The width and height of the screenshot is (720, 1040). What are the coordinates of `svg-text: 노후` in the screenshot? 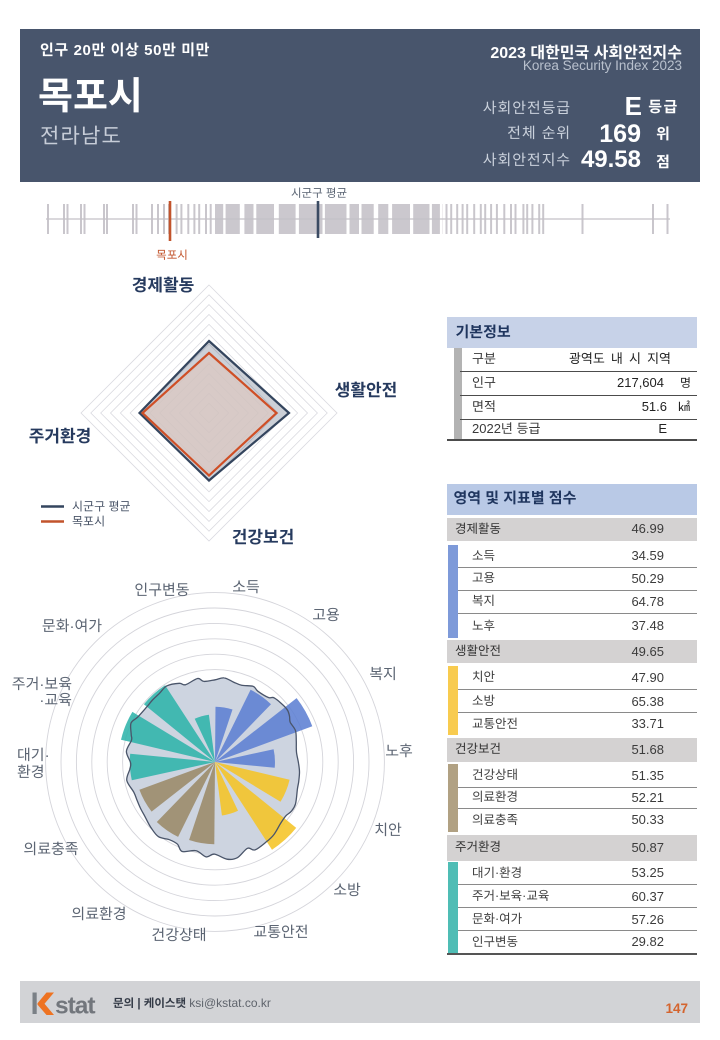 It's located at (399, 751).